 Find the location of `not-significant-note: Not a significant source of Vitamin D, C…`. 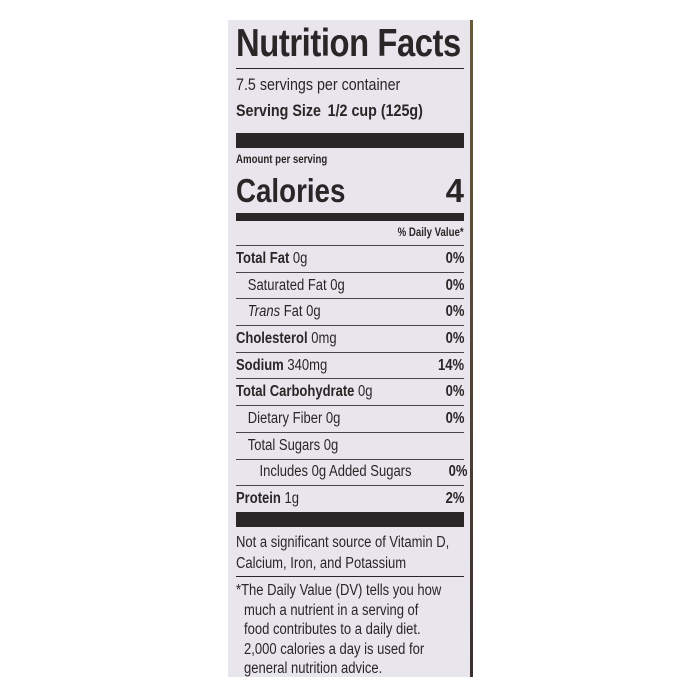

not-significant-note: Not a significant source of Vitamin D, C… is located at coordinates (343, 553).